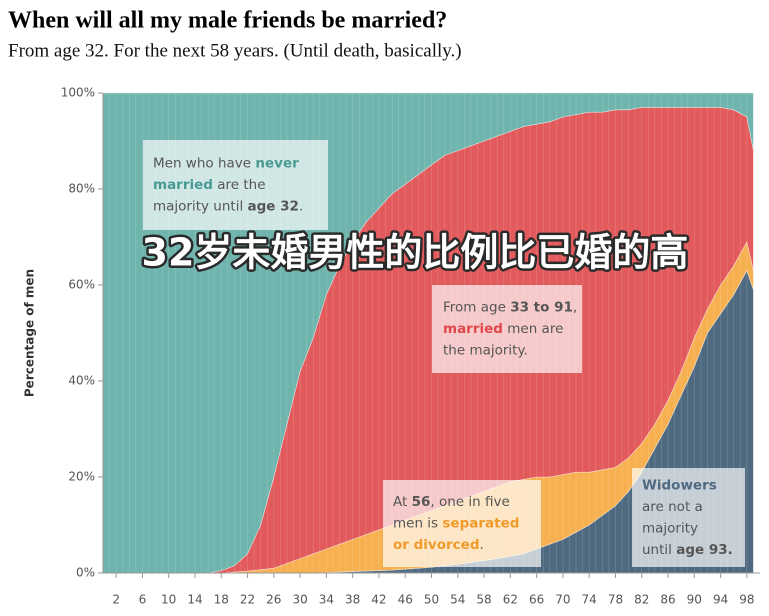 The image size is (769, 616). I want to click on annotation-line: At 56, one in five, so click(451, 502).